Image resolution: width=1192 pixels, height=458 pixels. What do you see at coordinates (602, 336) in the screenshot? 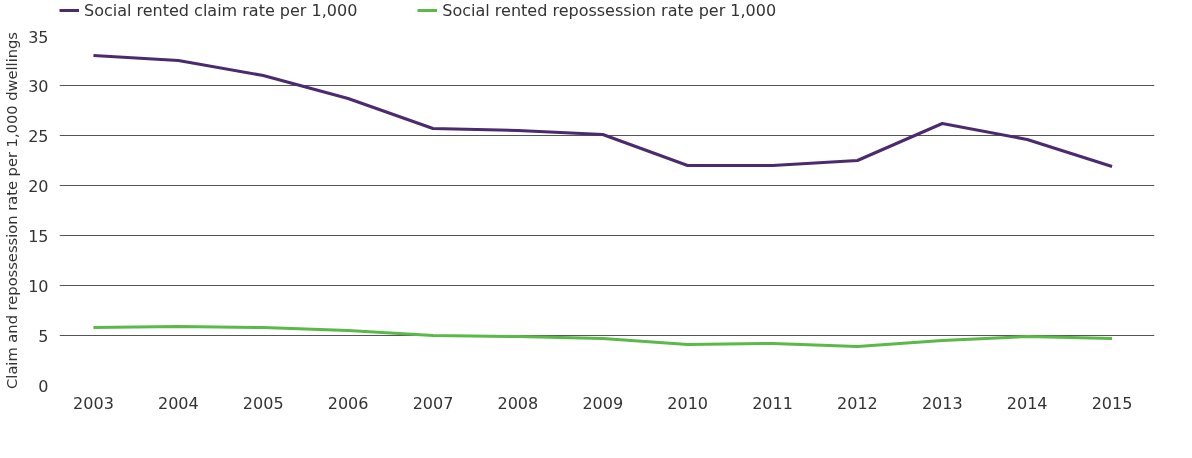
I see `line-series` at bounding box center [602, 336].